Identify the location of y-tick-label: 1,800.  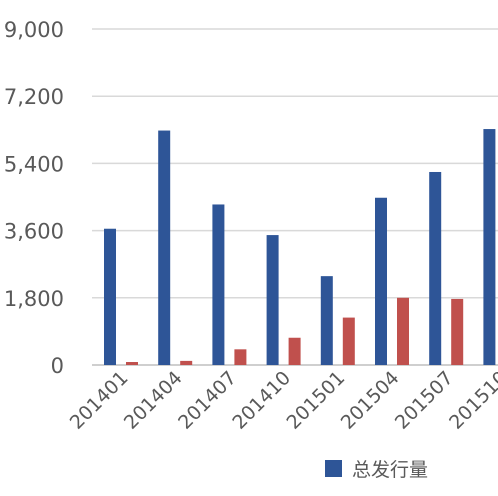
(34, 299).